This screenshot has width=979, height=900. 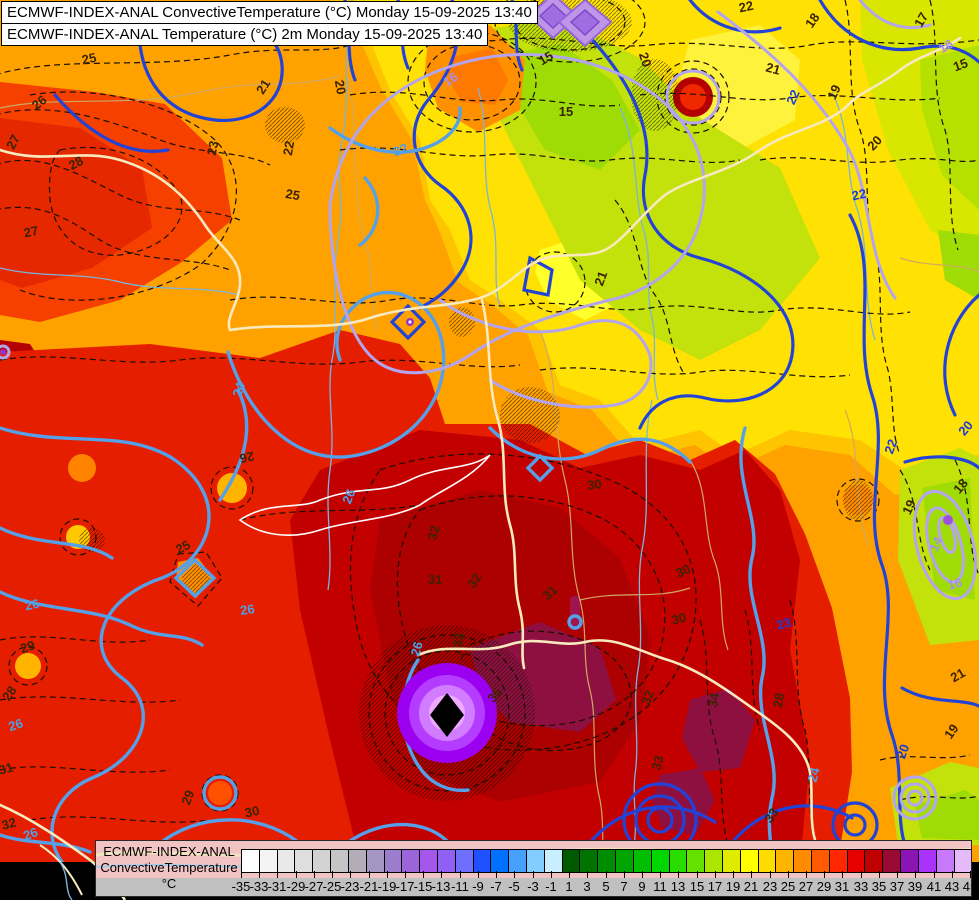 What do you see at coordinates (788, 886) in the screenshot?
I see `colorbar-tick-label: 25` at bounding box center [788, 886].